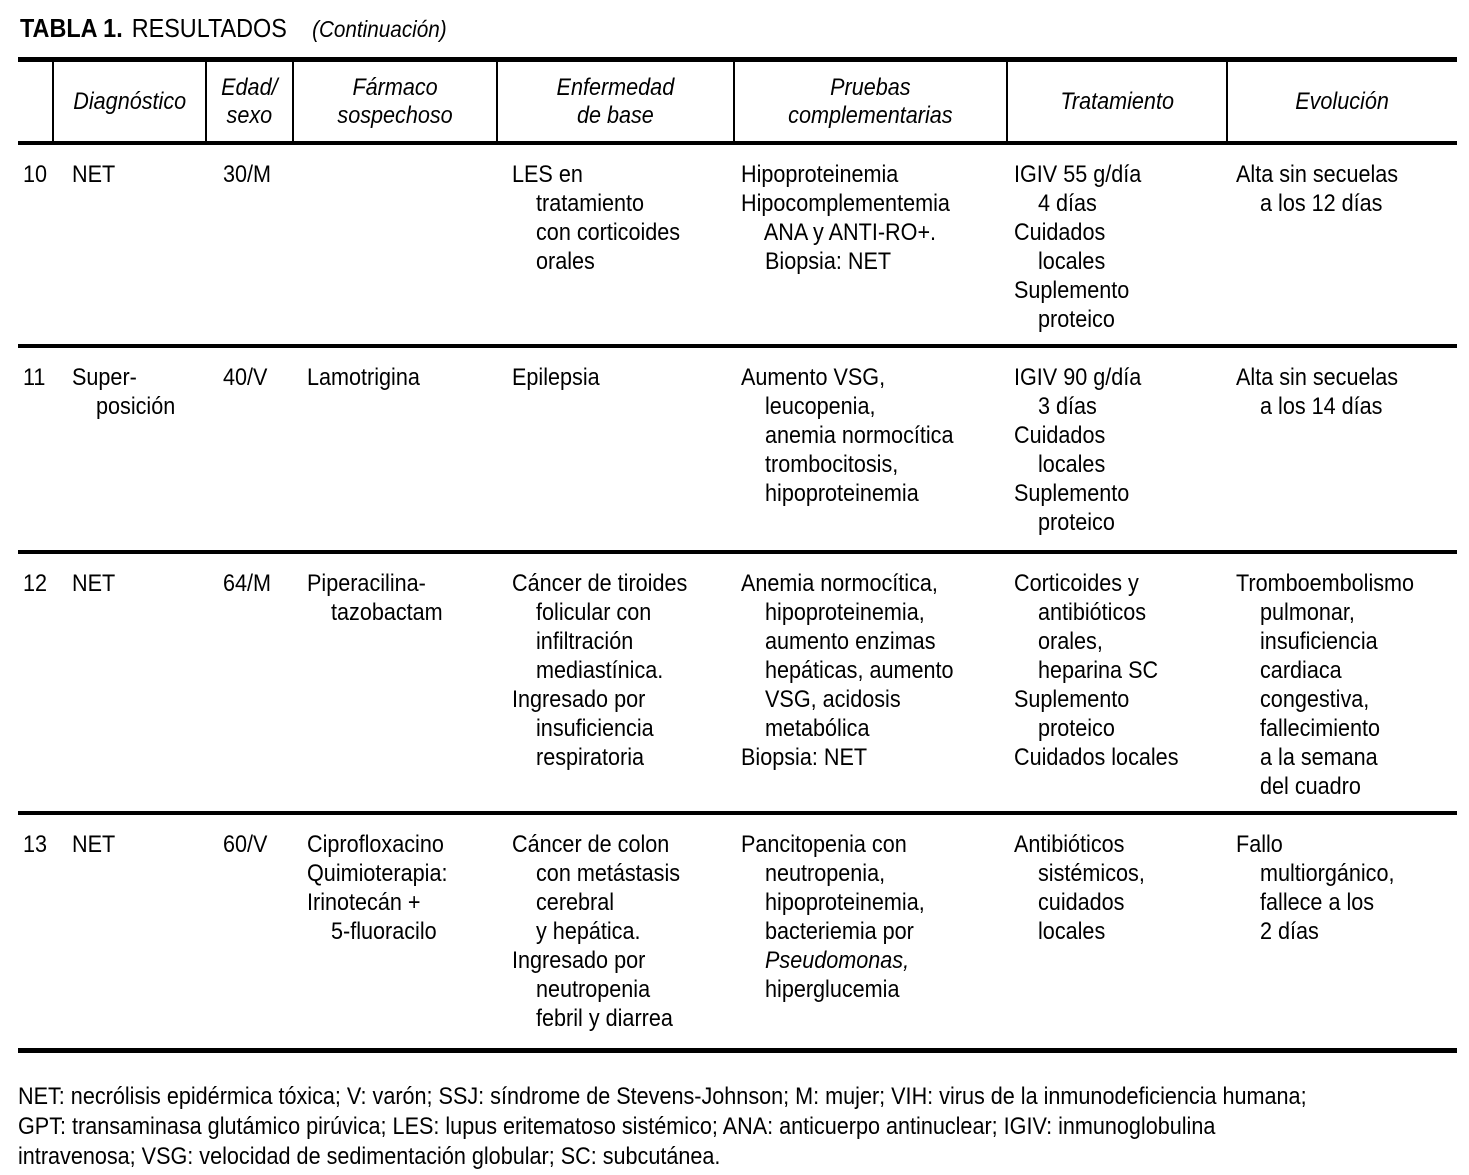 This screenshot has height=1175, width=1469. Describe the element at coordinates (128, 101) in the screenshot. I see `header-cell-1: Diagnóstico` at that location.